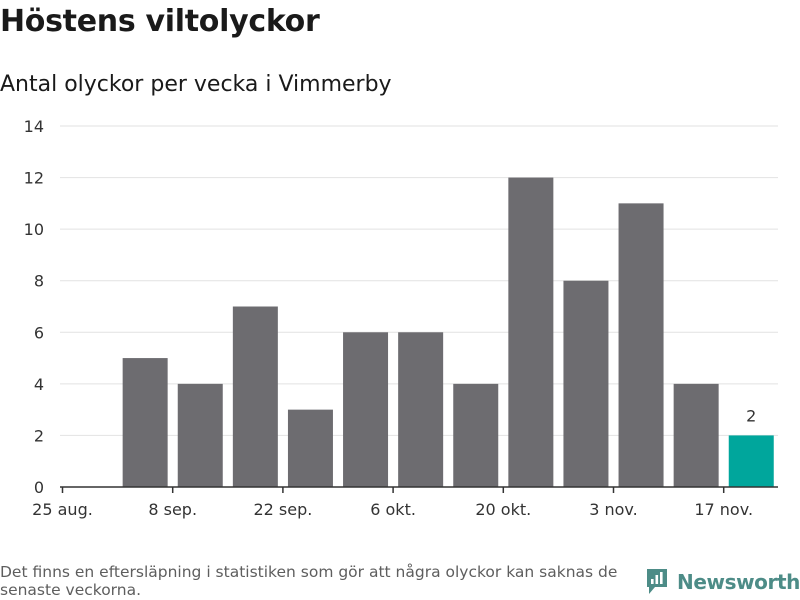 The height and width of the screenshot is (600, 800). I want to click on x-tick-label: 20 okt., so click(503, 509).